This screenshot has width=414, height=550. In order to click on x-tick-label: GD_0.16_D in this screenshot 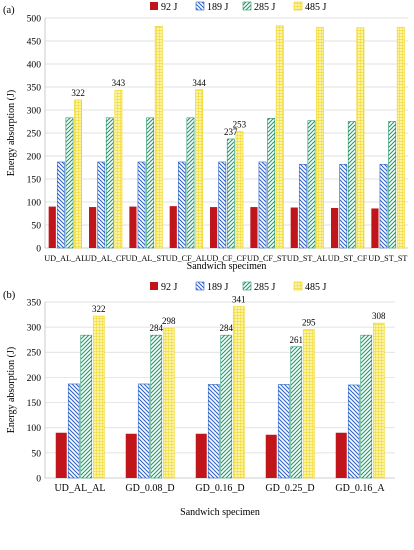, I will do `click(219, 488)`.